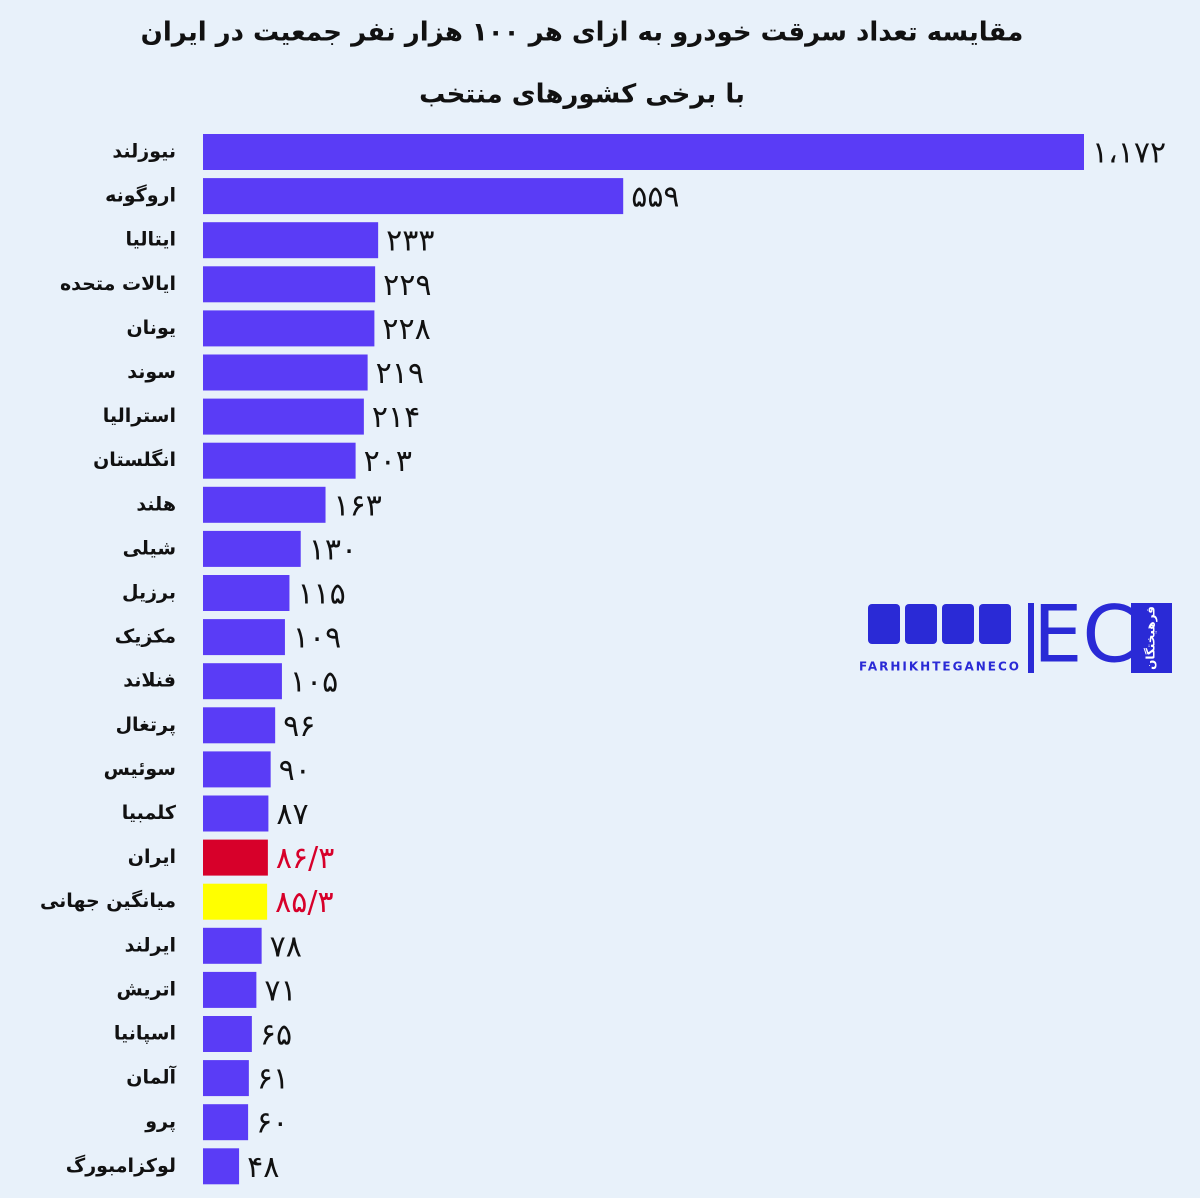 Image resolution: width=1200 pixels, height=1198 pixels. I want to click on value-label: ۷۸, so click(286, 946).